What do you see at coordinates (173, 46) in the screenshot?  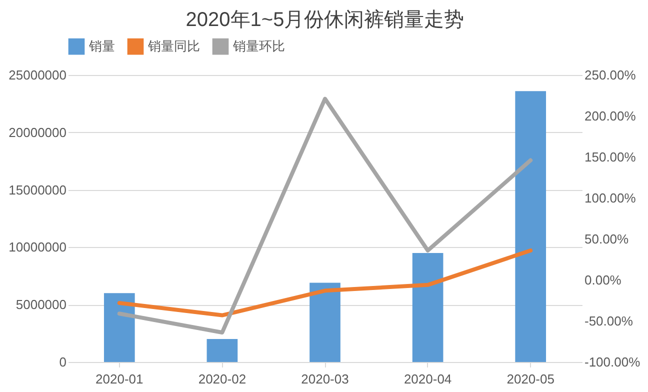 I see `legend-label: 销量同比` at bounding box center [173, 46].